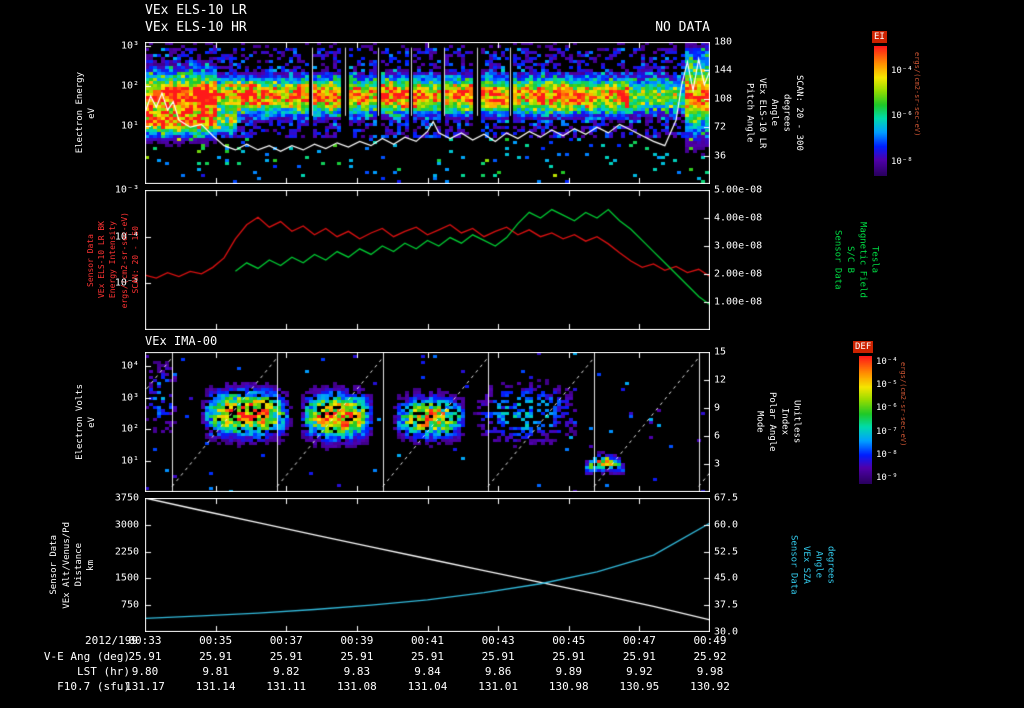 This screenshot has width=1024, height=708. I want to click on def-colorbar-tag: DEF, so click(863, 347).